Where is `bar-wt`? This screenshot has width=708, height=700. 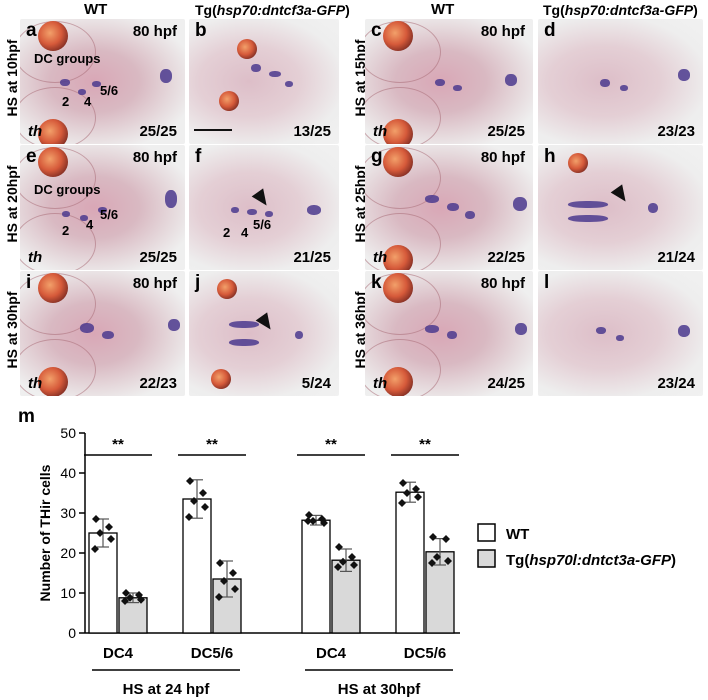 bar-wt is located at coordinates (197, 566).